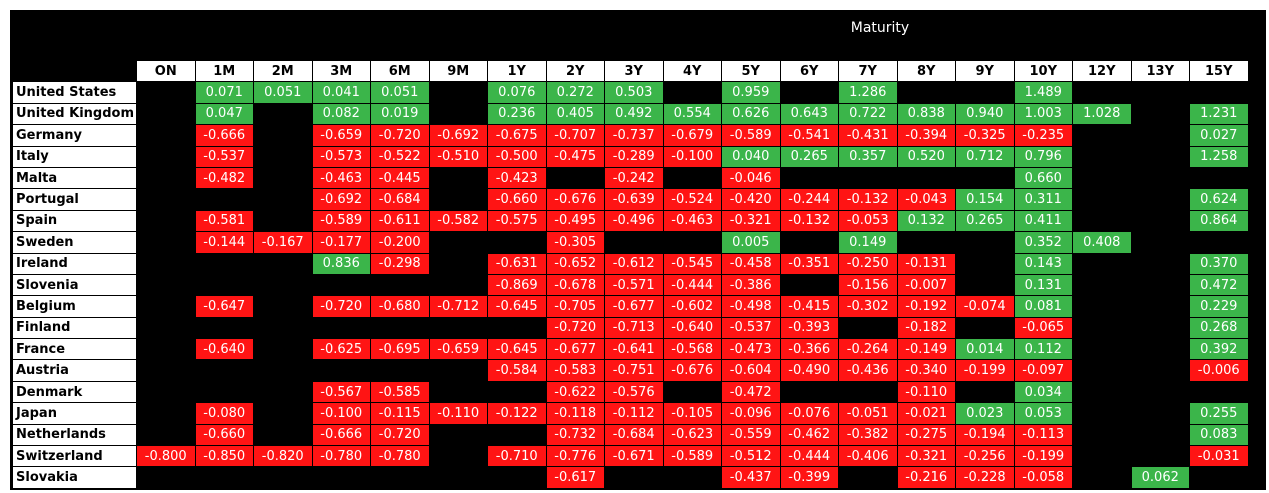 The height and width of the screenshot is (493, 1269). Describe the element at coordinates (926, 413) in the screenshot. I see `heatmap-cell: -0.021` at that location.